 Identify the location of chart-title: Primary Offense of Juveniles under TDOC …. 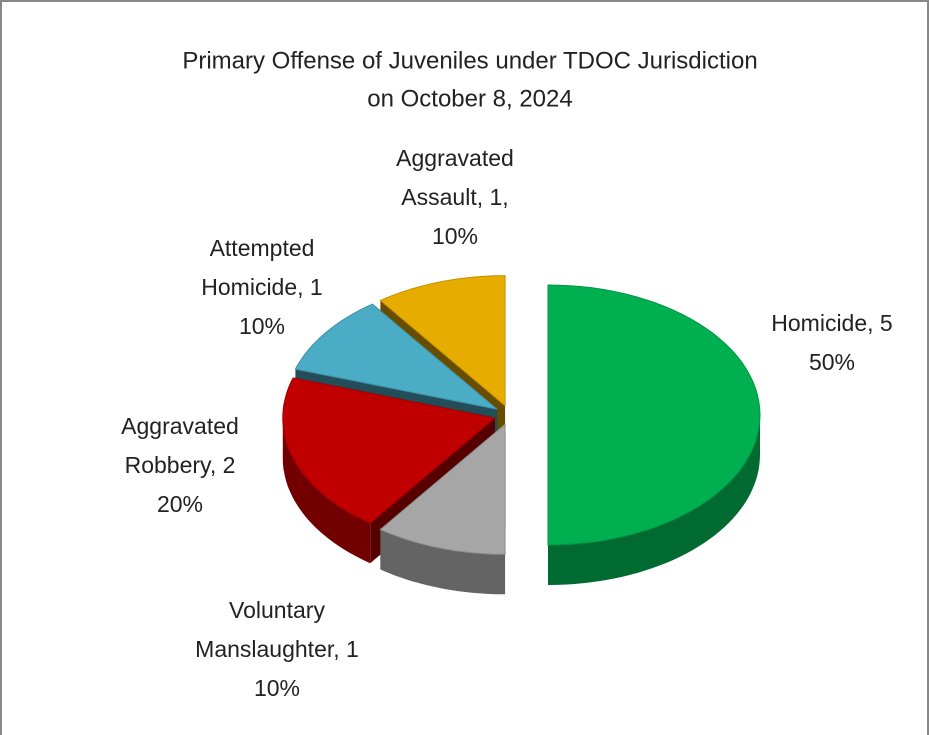
(469, 60).